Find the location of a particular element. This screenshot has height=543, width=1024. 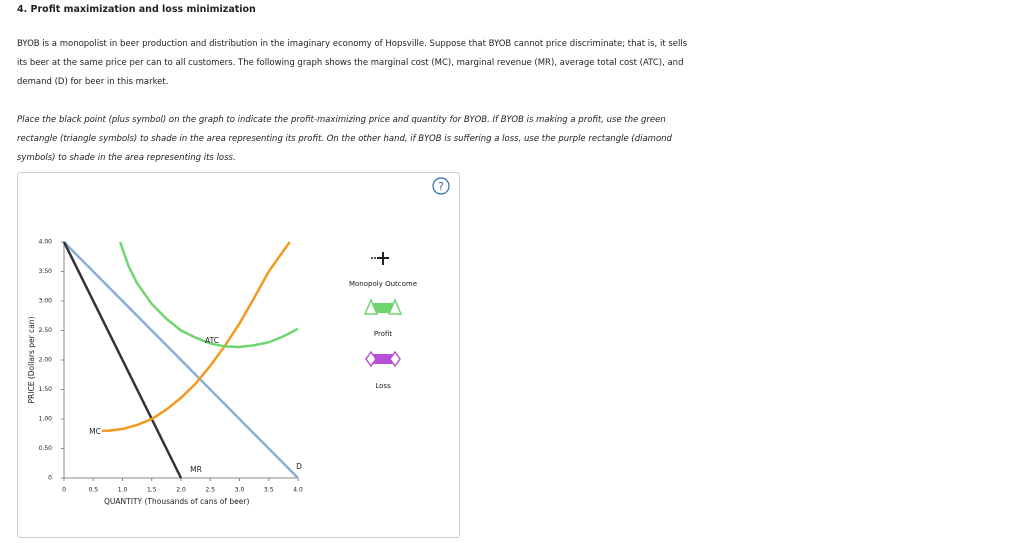

x-tick-label: 1.5 is located at coordinates (152, 490).